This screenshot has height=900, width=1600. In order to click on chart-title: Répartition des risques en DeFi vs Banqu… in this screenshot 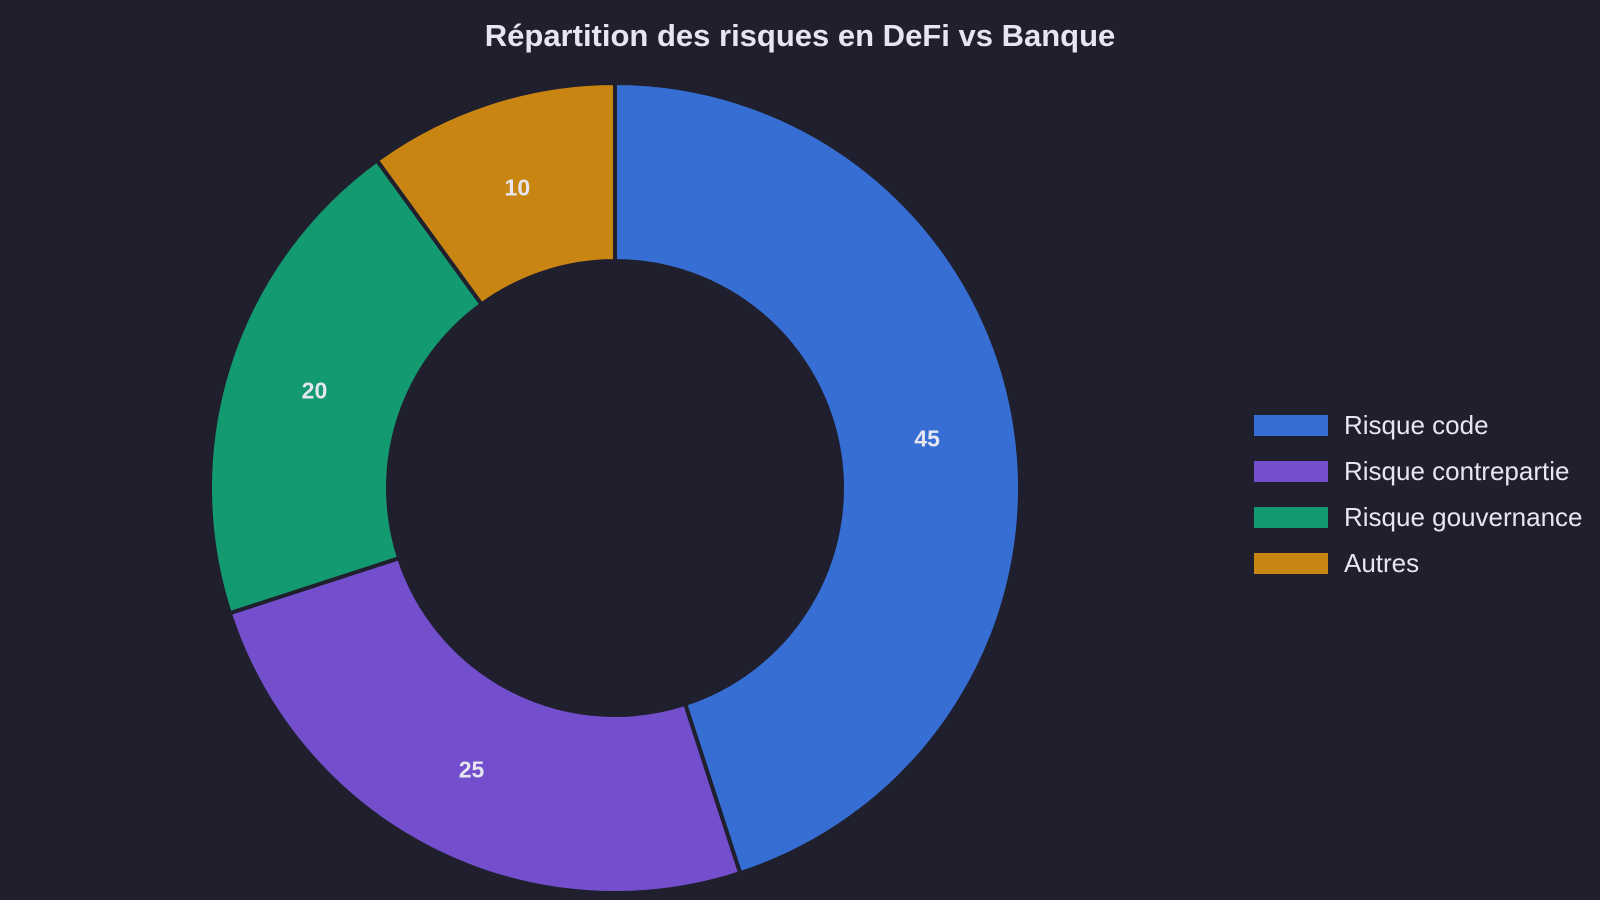, I will do `click(800, 35)`.